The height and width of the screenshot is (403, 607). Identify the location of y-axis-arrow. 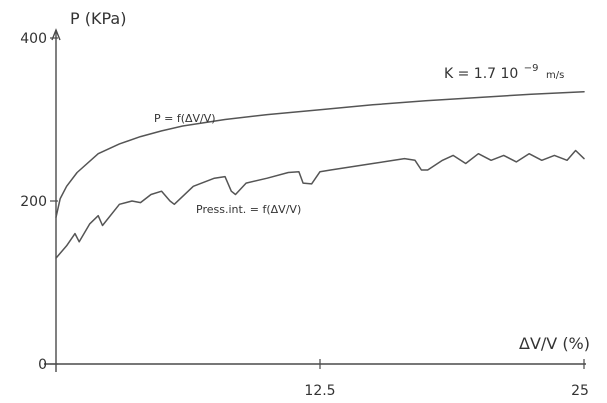
(56, 34).